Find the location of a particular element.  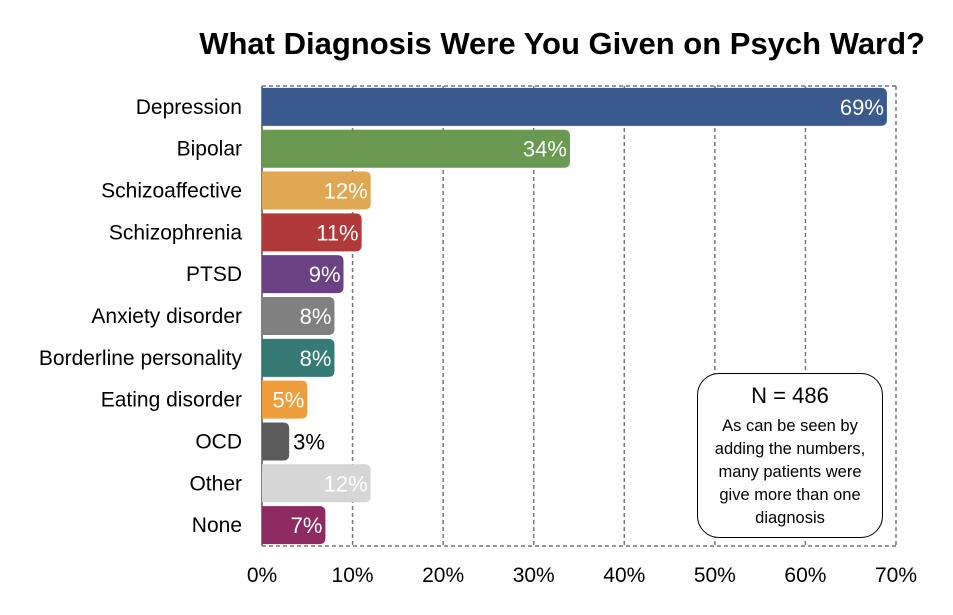

category-label: Depression is located at coordinates (189, 107).